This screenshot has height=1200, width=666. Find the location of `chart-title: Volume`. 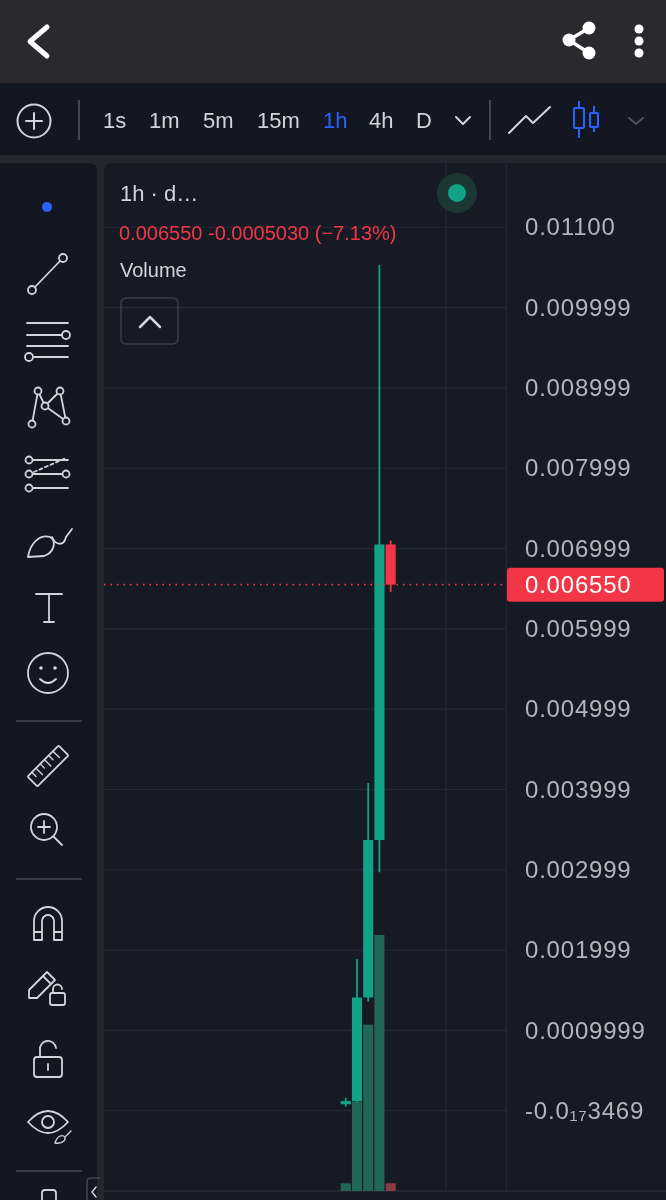

chart-title: Volume is located at coordinates (153, 270).